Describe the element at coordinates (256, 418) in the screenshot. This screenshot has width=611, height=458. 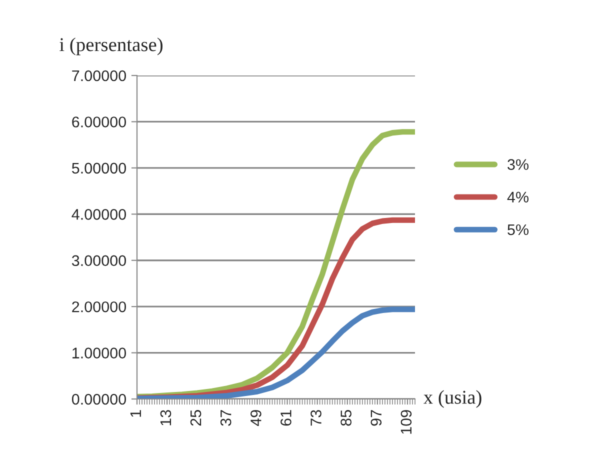
I see `x-tick-label: 49` at that location.